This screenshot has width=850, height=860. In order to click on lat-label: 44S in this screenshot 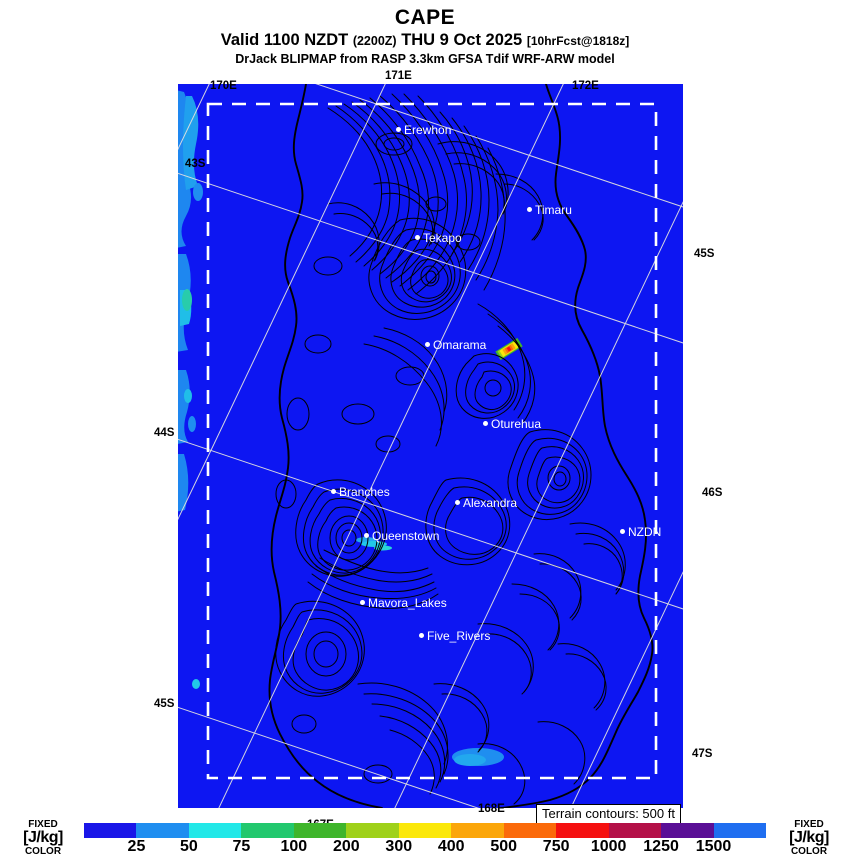, I will do `click(164, 433)`.